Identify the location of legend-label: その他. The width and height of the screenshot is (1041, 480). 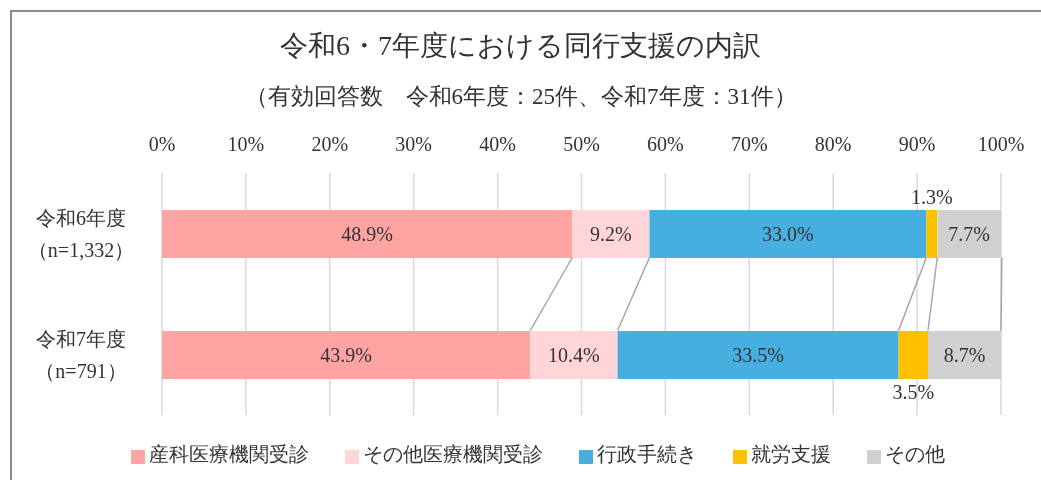
(914, 454).